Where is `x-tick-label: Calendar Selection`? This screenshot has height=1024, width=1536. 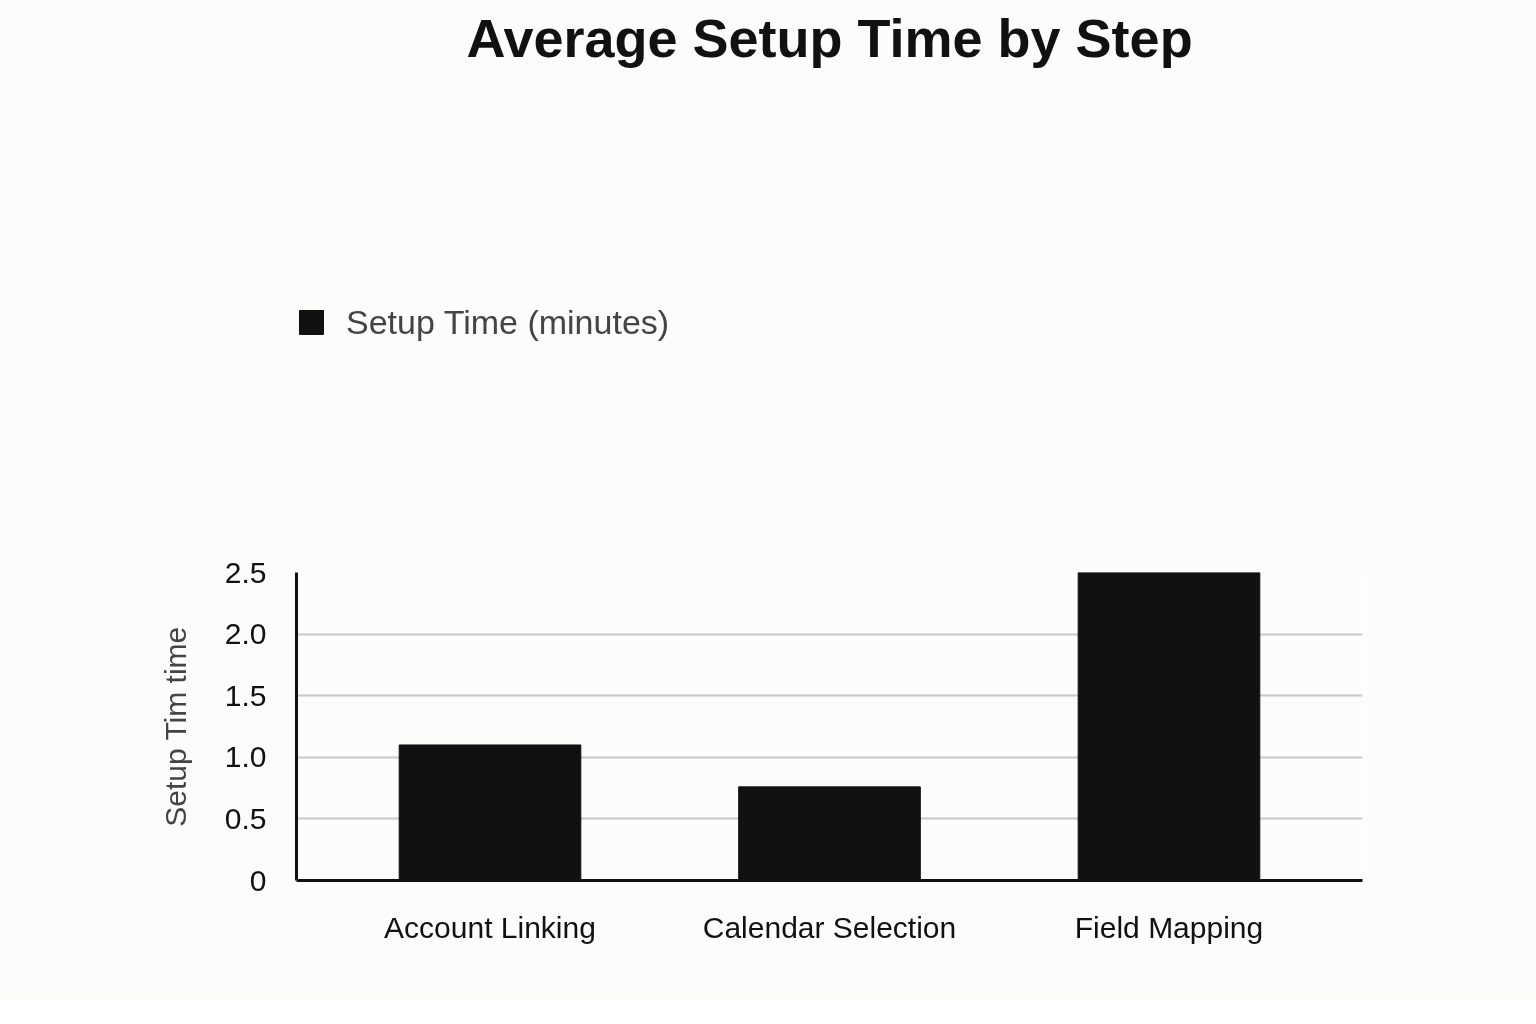 x-tick-label: Calendar Selection is located at coordinates (829, 927).